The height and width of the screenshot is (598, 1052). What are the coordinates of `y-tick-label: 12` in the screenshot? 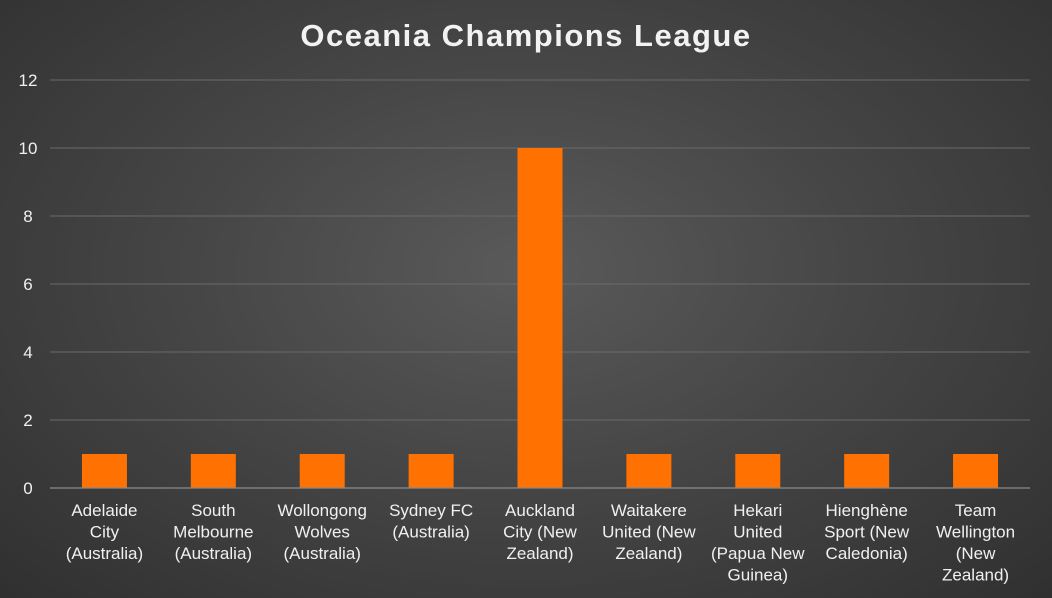 It's located at (28, 80).